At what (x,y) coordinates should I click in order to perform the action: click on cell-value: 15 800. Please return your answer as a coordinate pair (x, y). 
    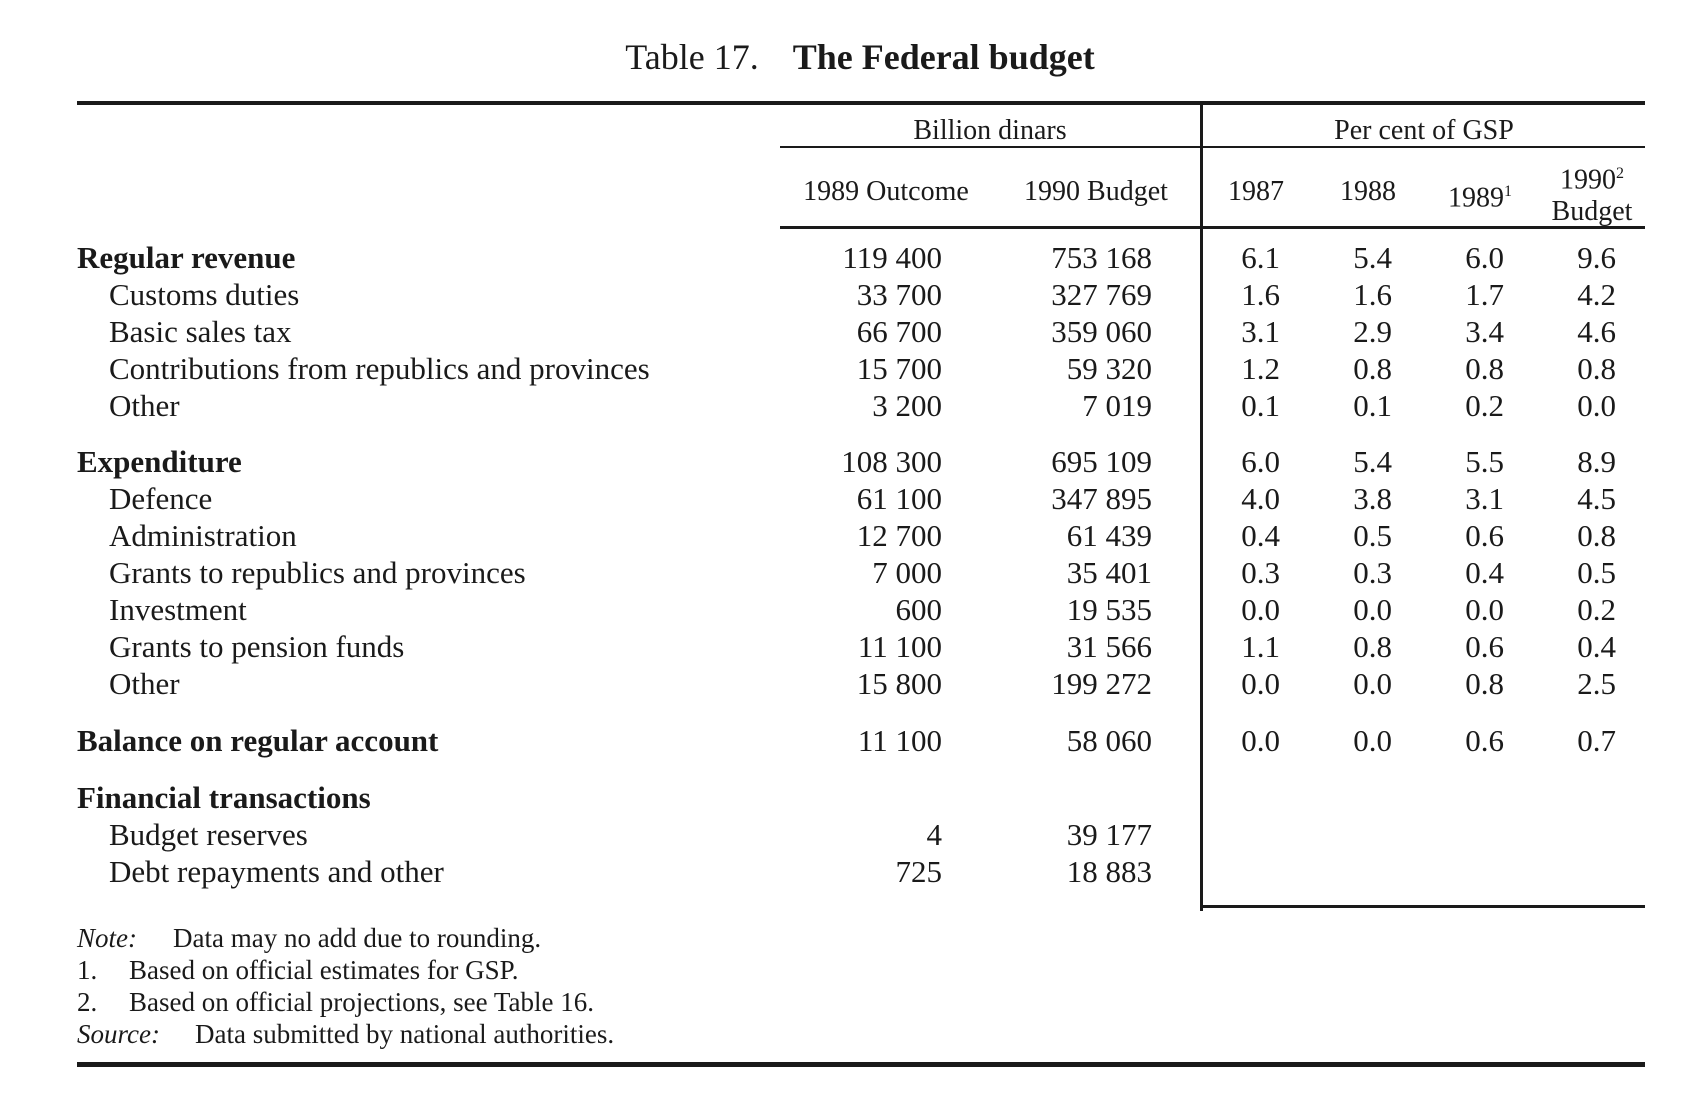
    Looking at the image, I should click on (899, 683).